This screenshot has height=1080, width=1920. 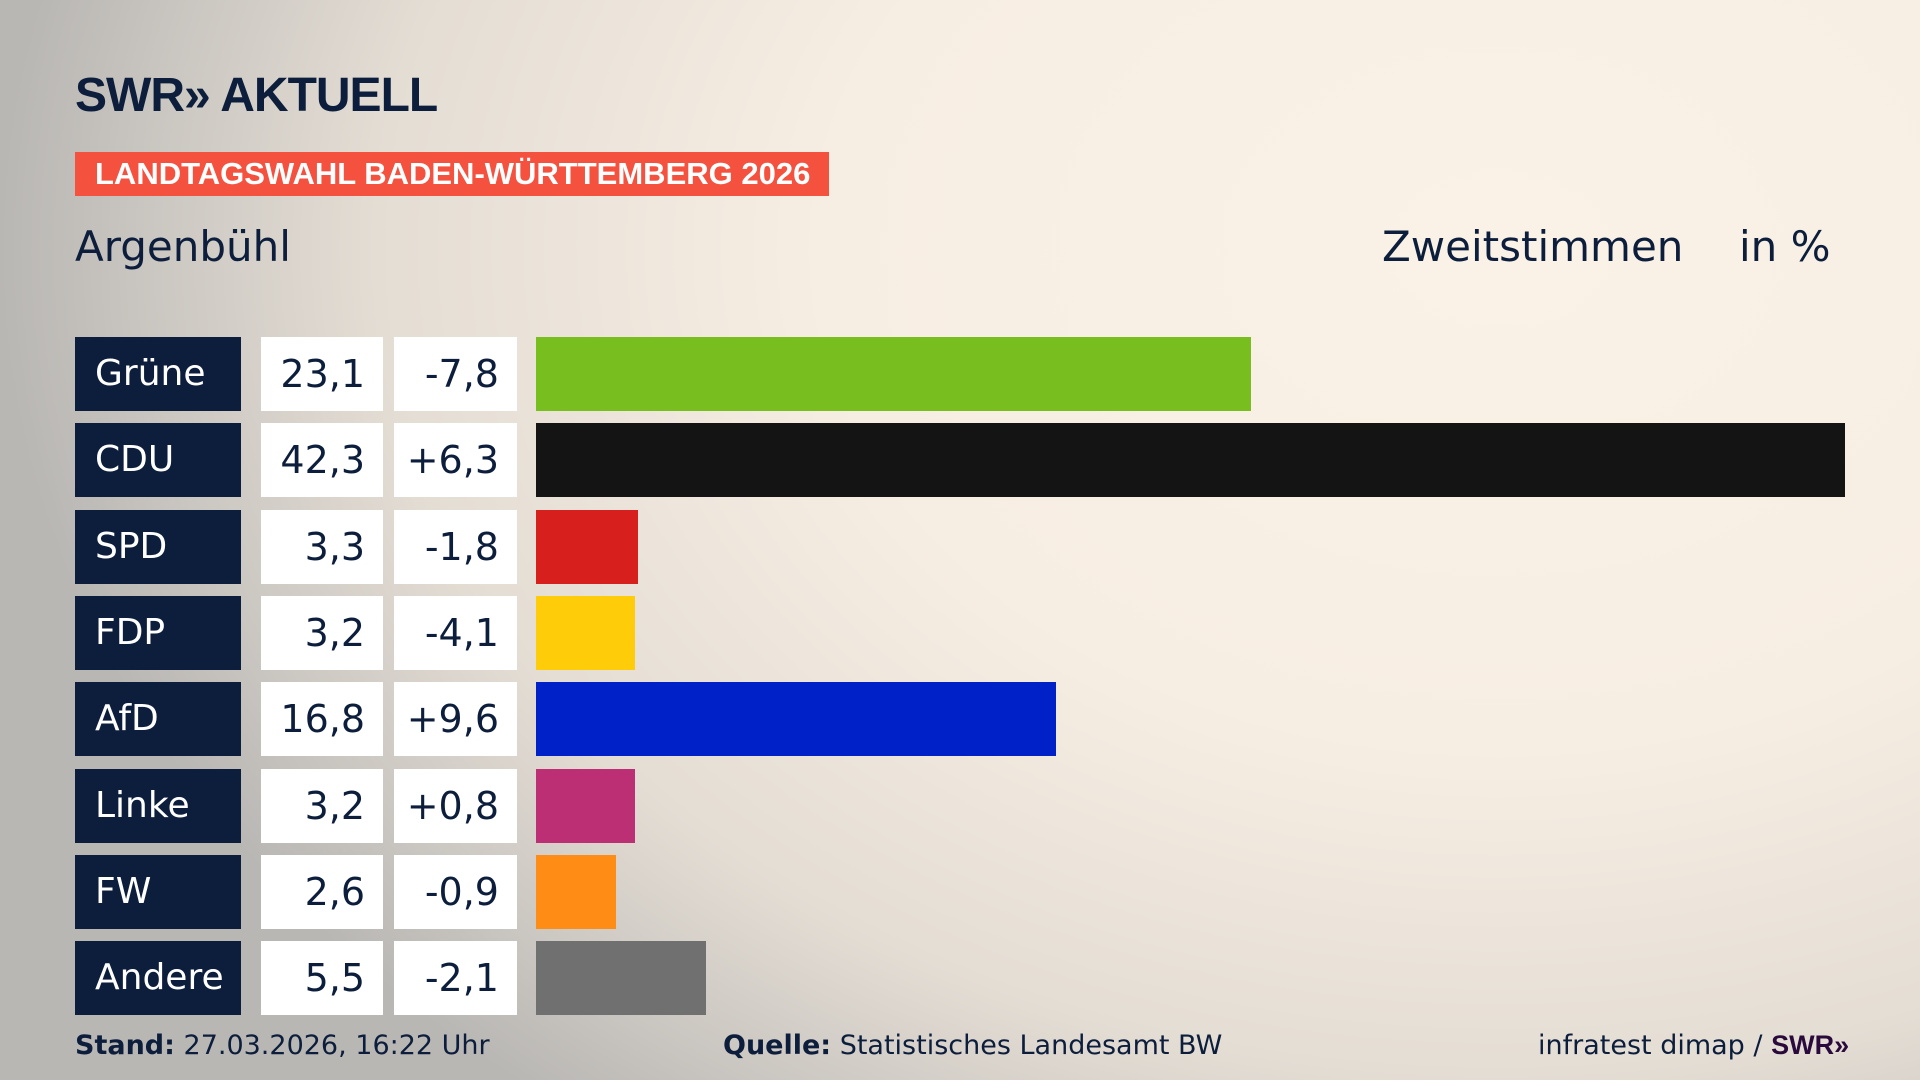 What do you see at coordinates (777, 1045) in the screenshot?
I see `source-label: Quelle:` at bounding box center [777, 1045].